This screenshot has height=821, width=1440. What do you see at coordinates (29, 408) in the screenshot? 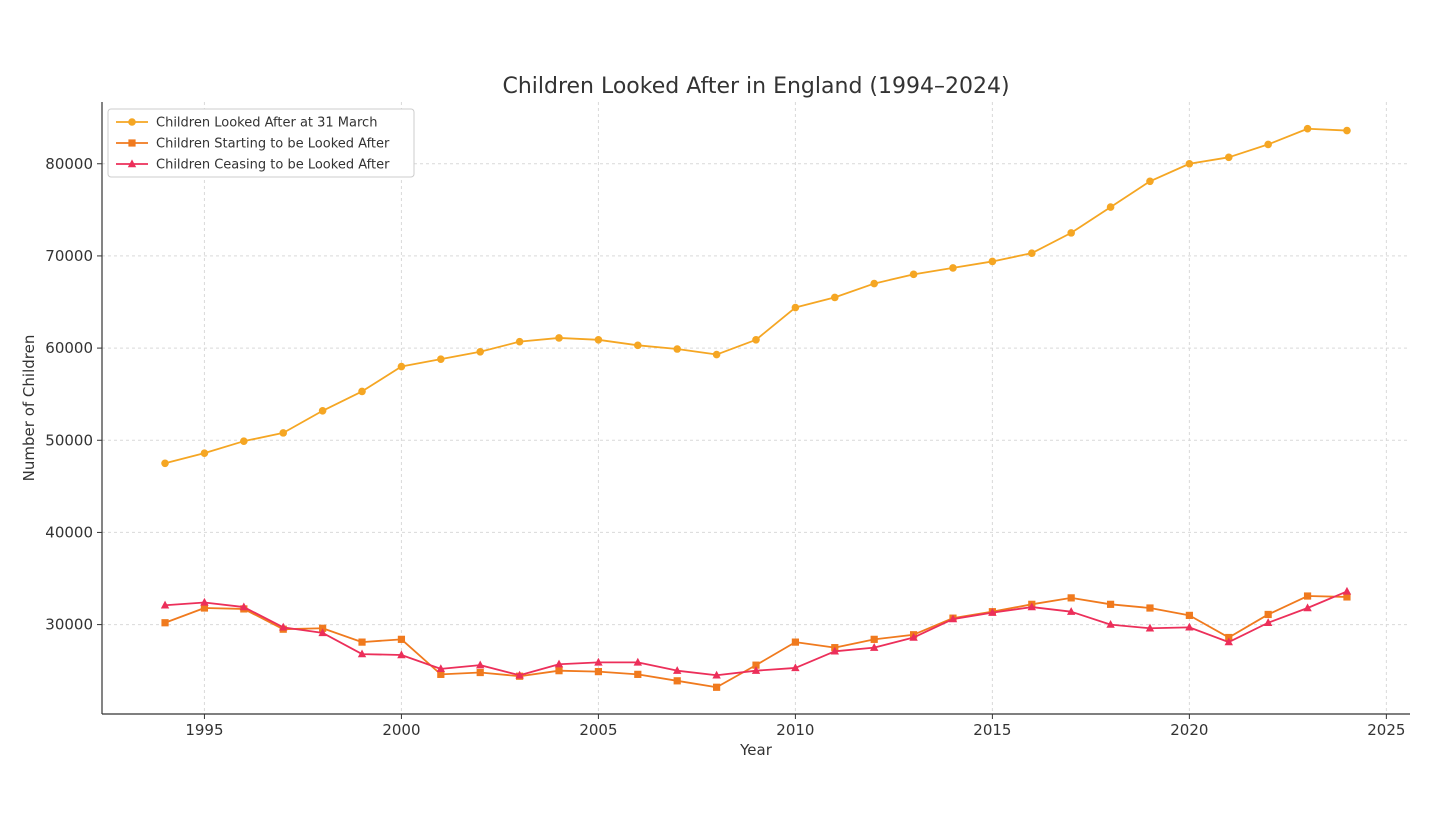
I see `y-axis-label: Number of Children` at bounding box center [29, 408].